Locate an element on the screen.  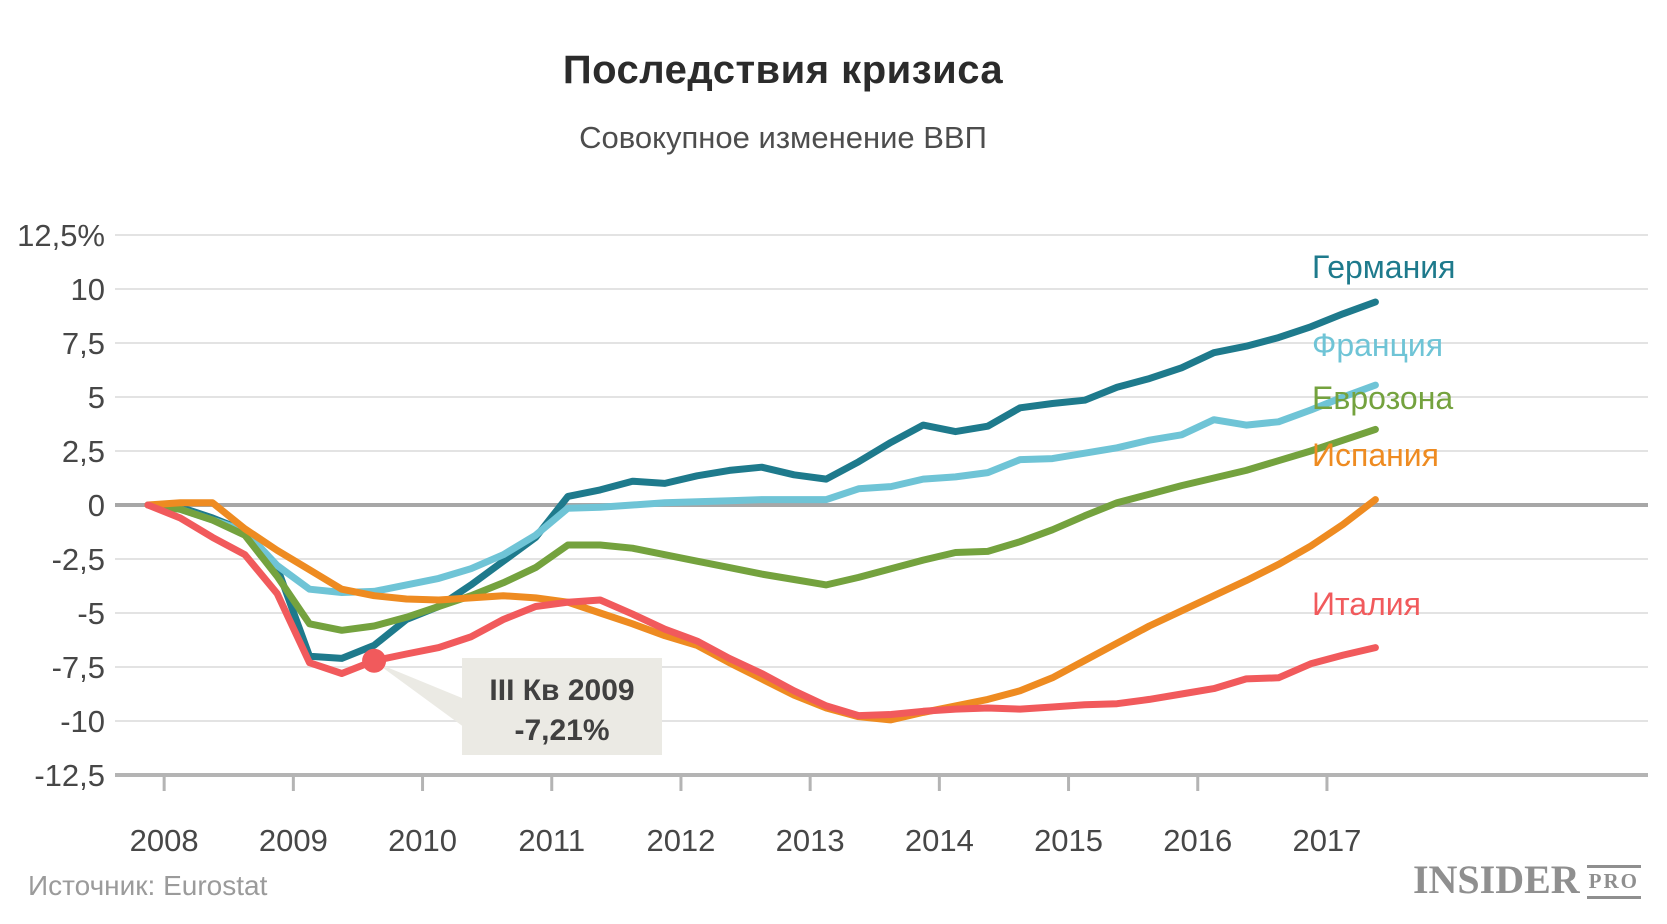
y-axis-label: 12,5% is located at coordinates (61, 235).